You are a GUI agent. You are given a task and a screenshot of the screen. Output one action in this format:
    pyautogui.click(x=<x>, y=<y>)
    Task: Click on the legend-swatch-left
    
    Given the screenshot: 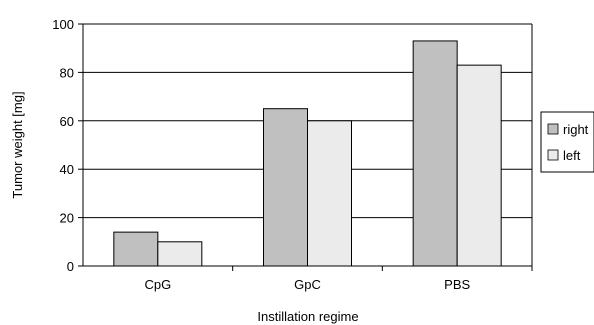 What is the action you would take?
    pyautogui.click(x=553, y=155)
    